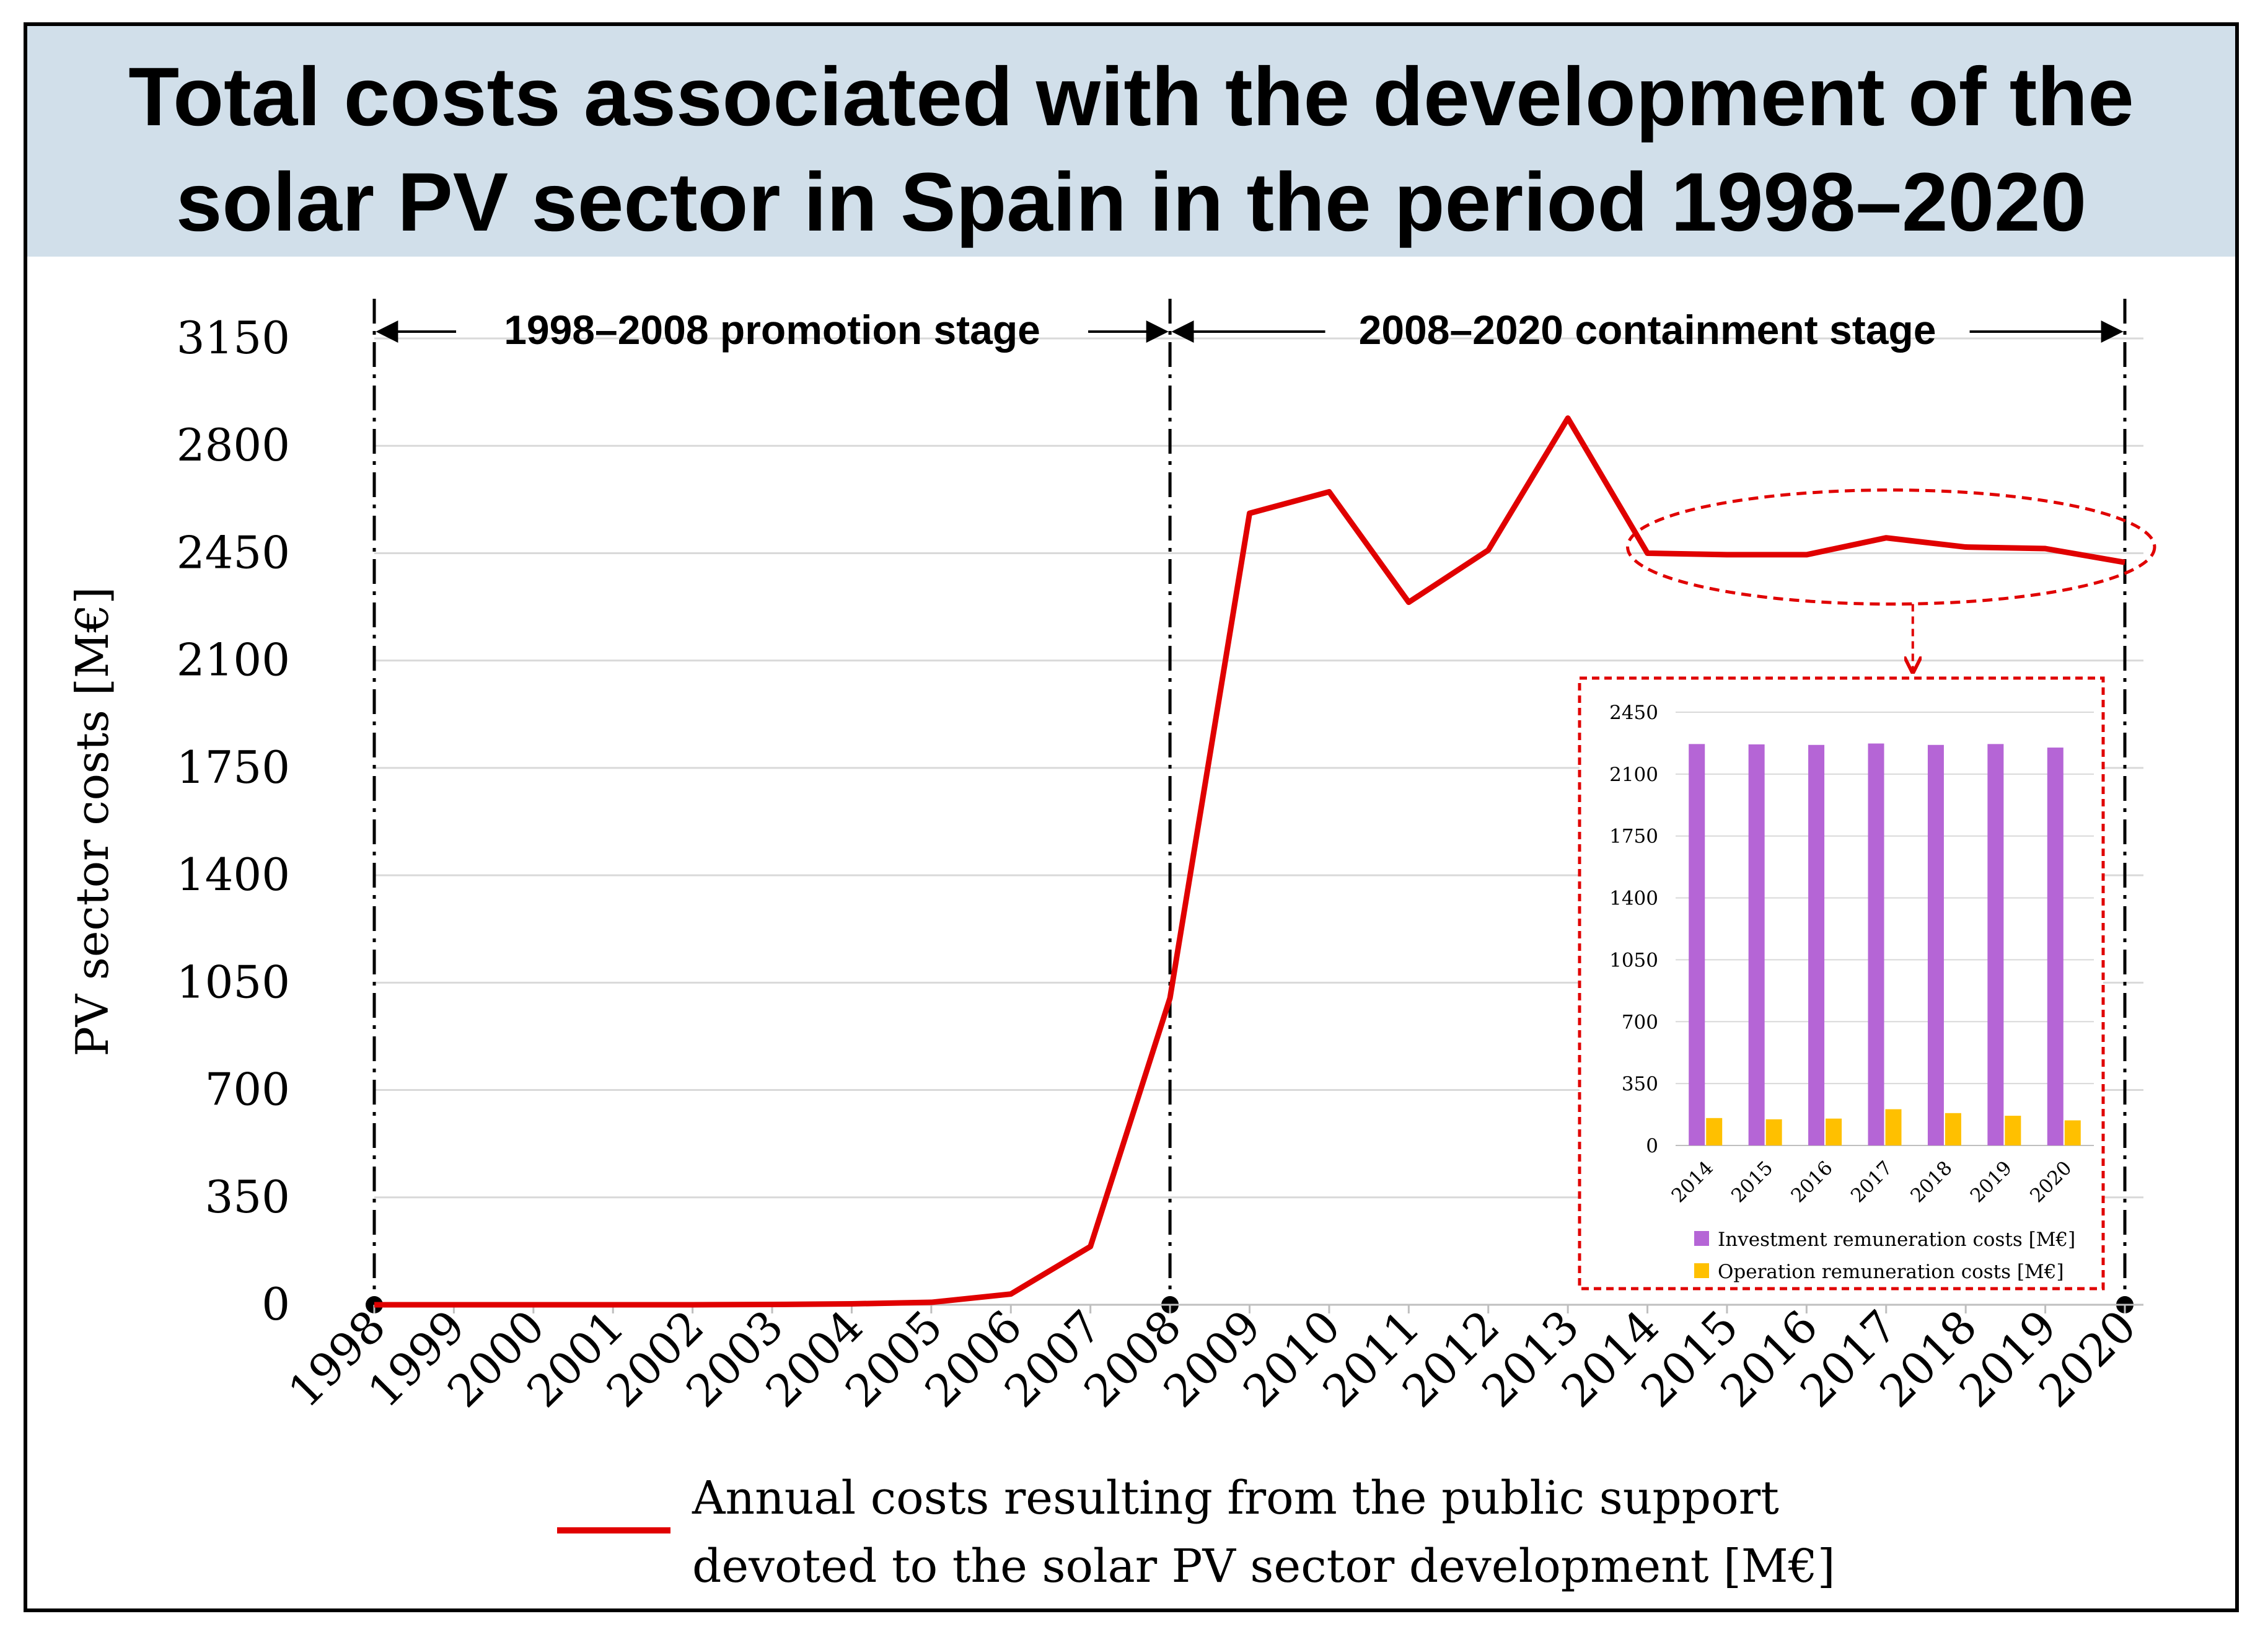 The image size is (2268, 1637). I want to click on inset-y-tick-label: 0, so click(1652, 1146).